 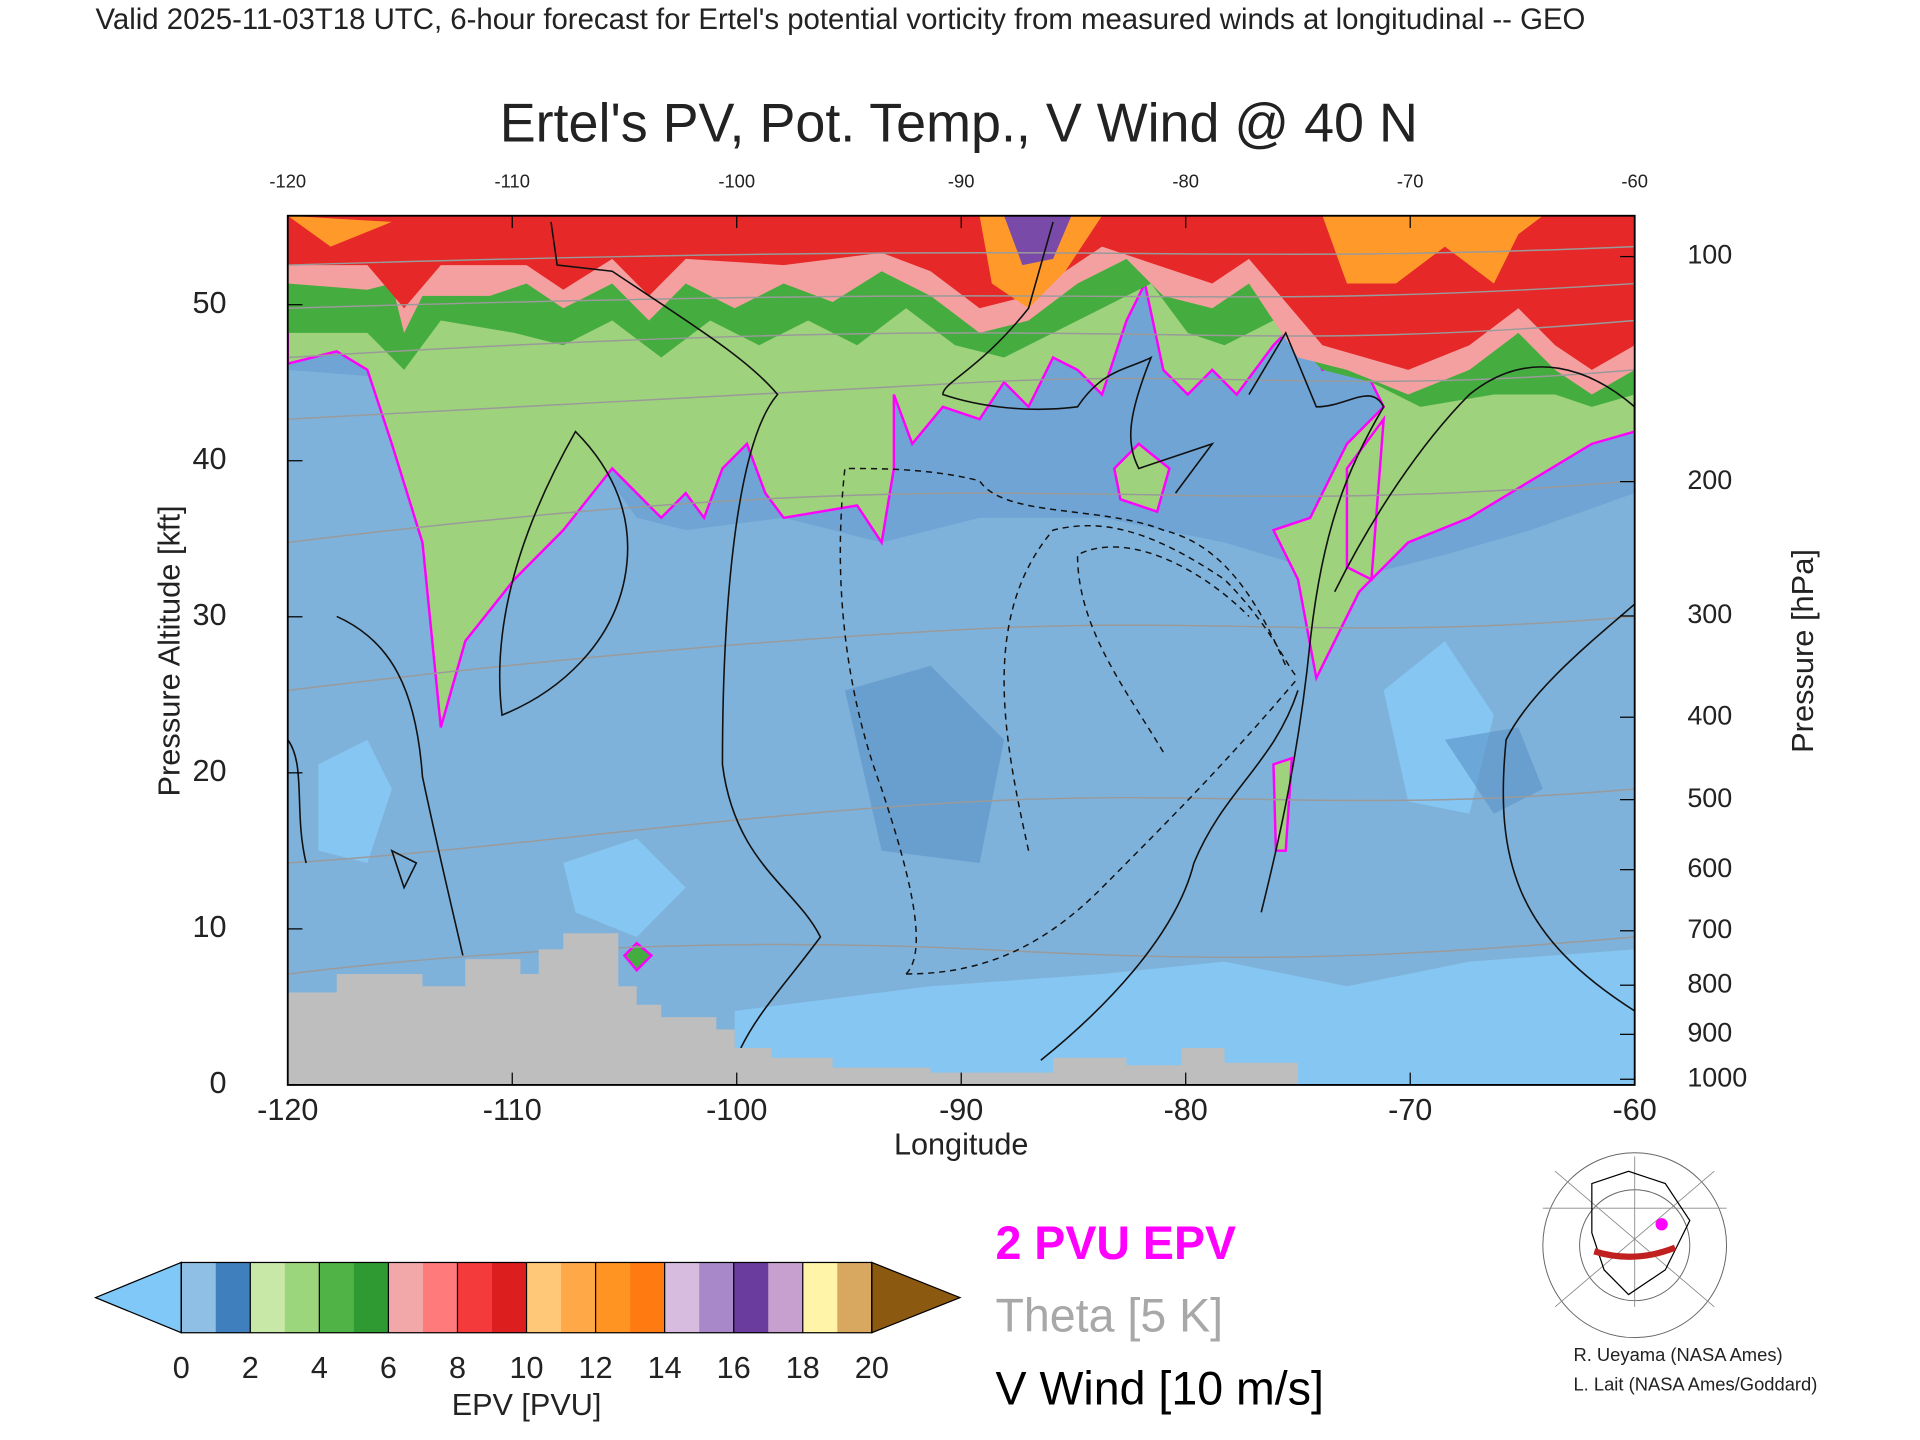 What do you see at coordinates (665, 1367) in the screenshot?
I see `colorbar-tick-label: 14` at bounding box center [665, 1367].